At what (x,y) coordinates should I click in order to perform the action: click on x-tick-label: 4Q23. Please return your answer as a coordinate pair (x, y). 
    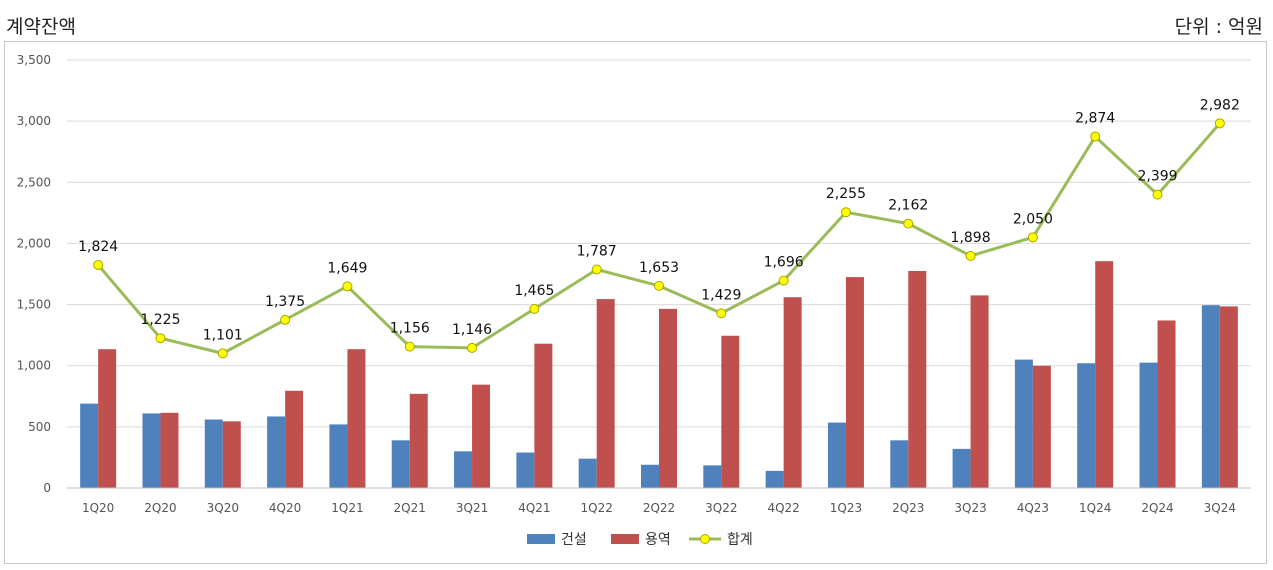
    Looking at the image, I should click on (1033, 508).